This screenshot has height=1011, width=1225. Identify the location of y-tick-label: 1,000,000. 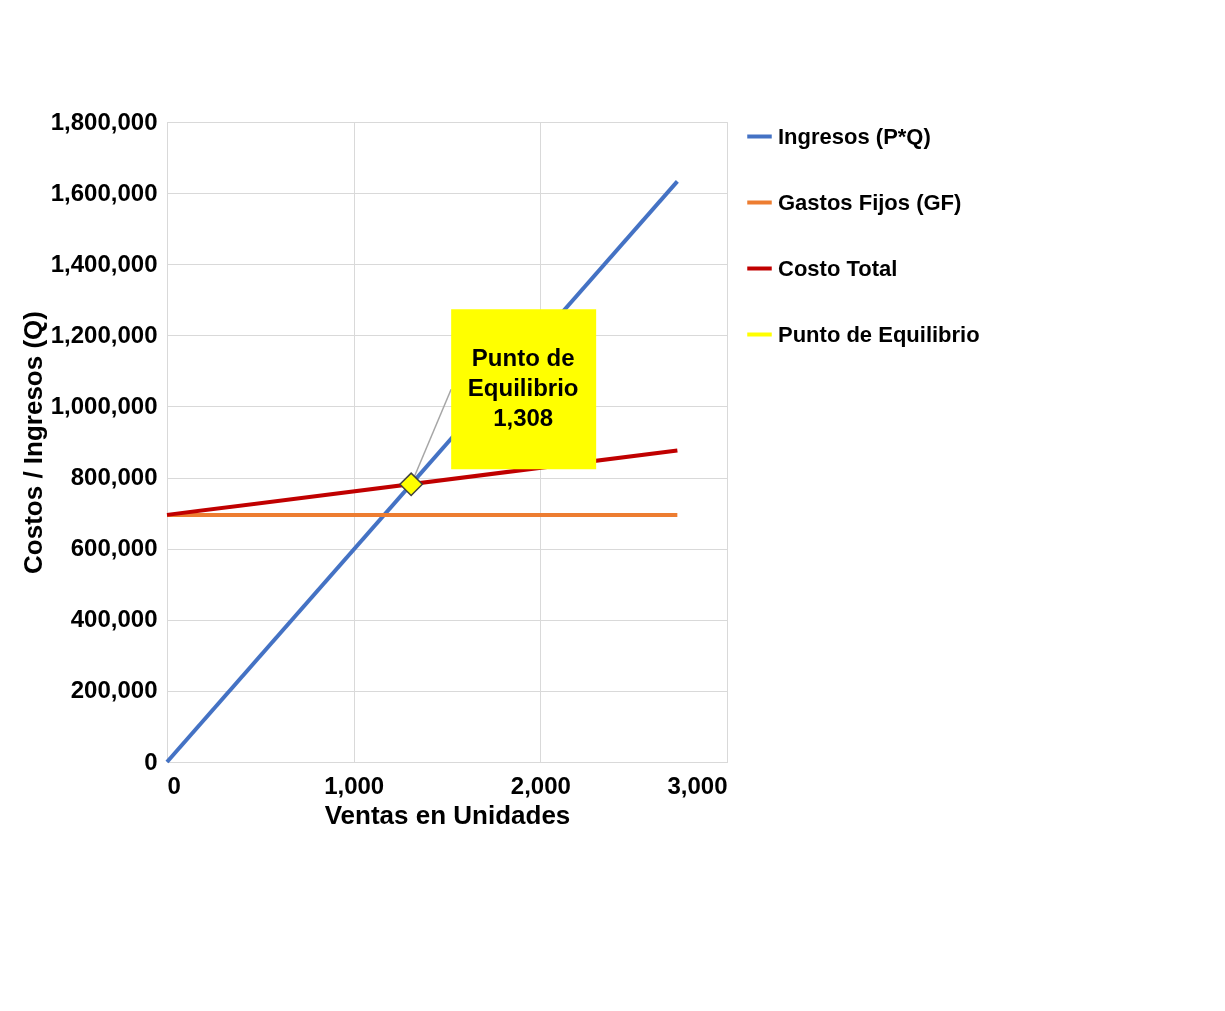
(104, 405).